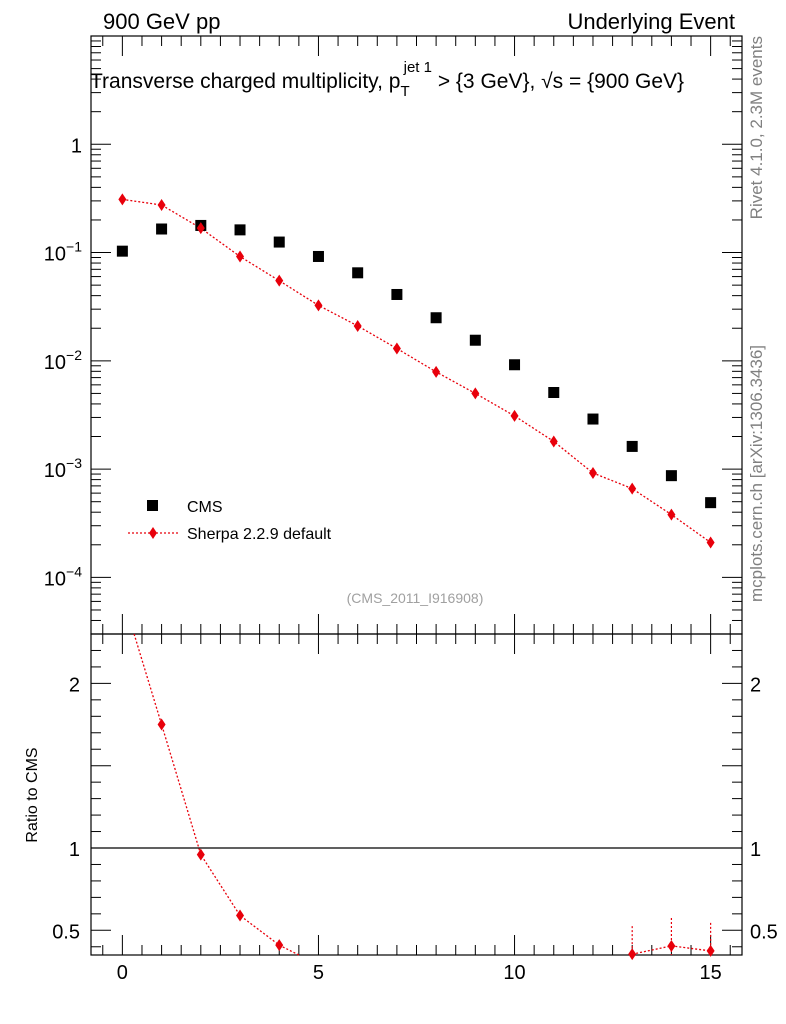 Image resolution: width=786 pixels, height=1024 pixels. What do you see at coordinates (558, 81) in the screenshot?
I see `title-rest: > {3 GeV}, √s = {900 GeV}` at bounding box center [558, 81].